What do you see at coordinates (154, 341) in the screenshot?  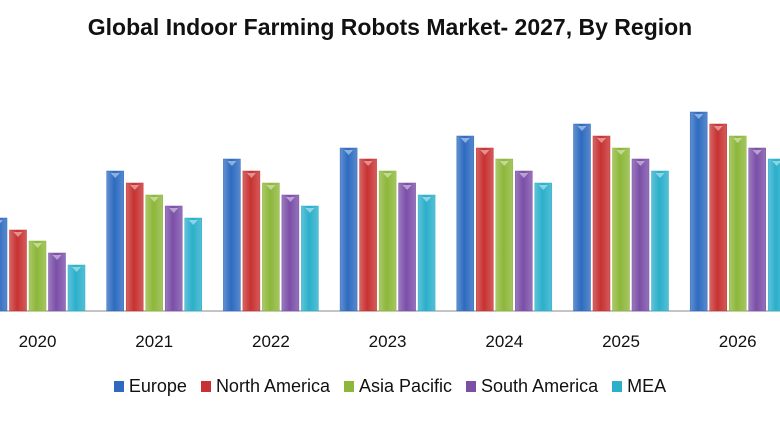 I see `x-tick-label: 2021` at bounding box center [154, 341].